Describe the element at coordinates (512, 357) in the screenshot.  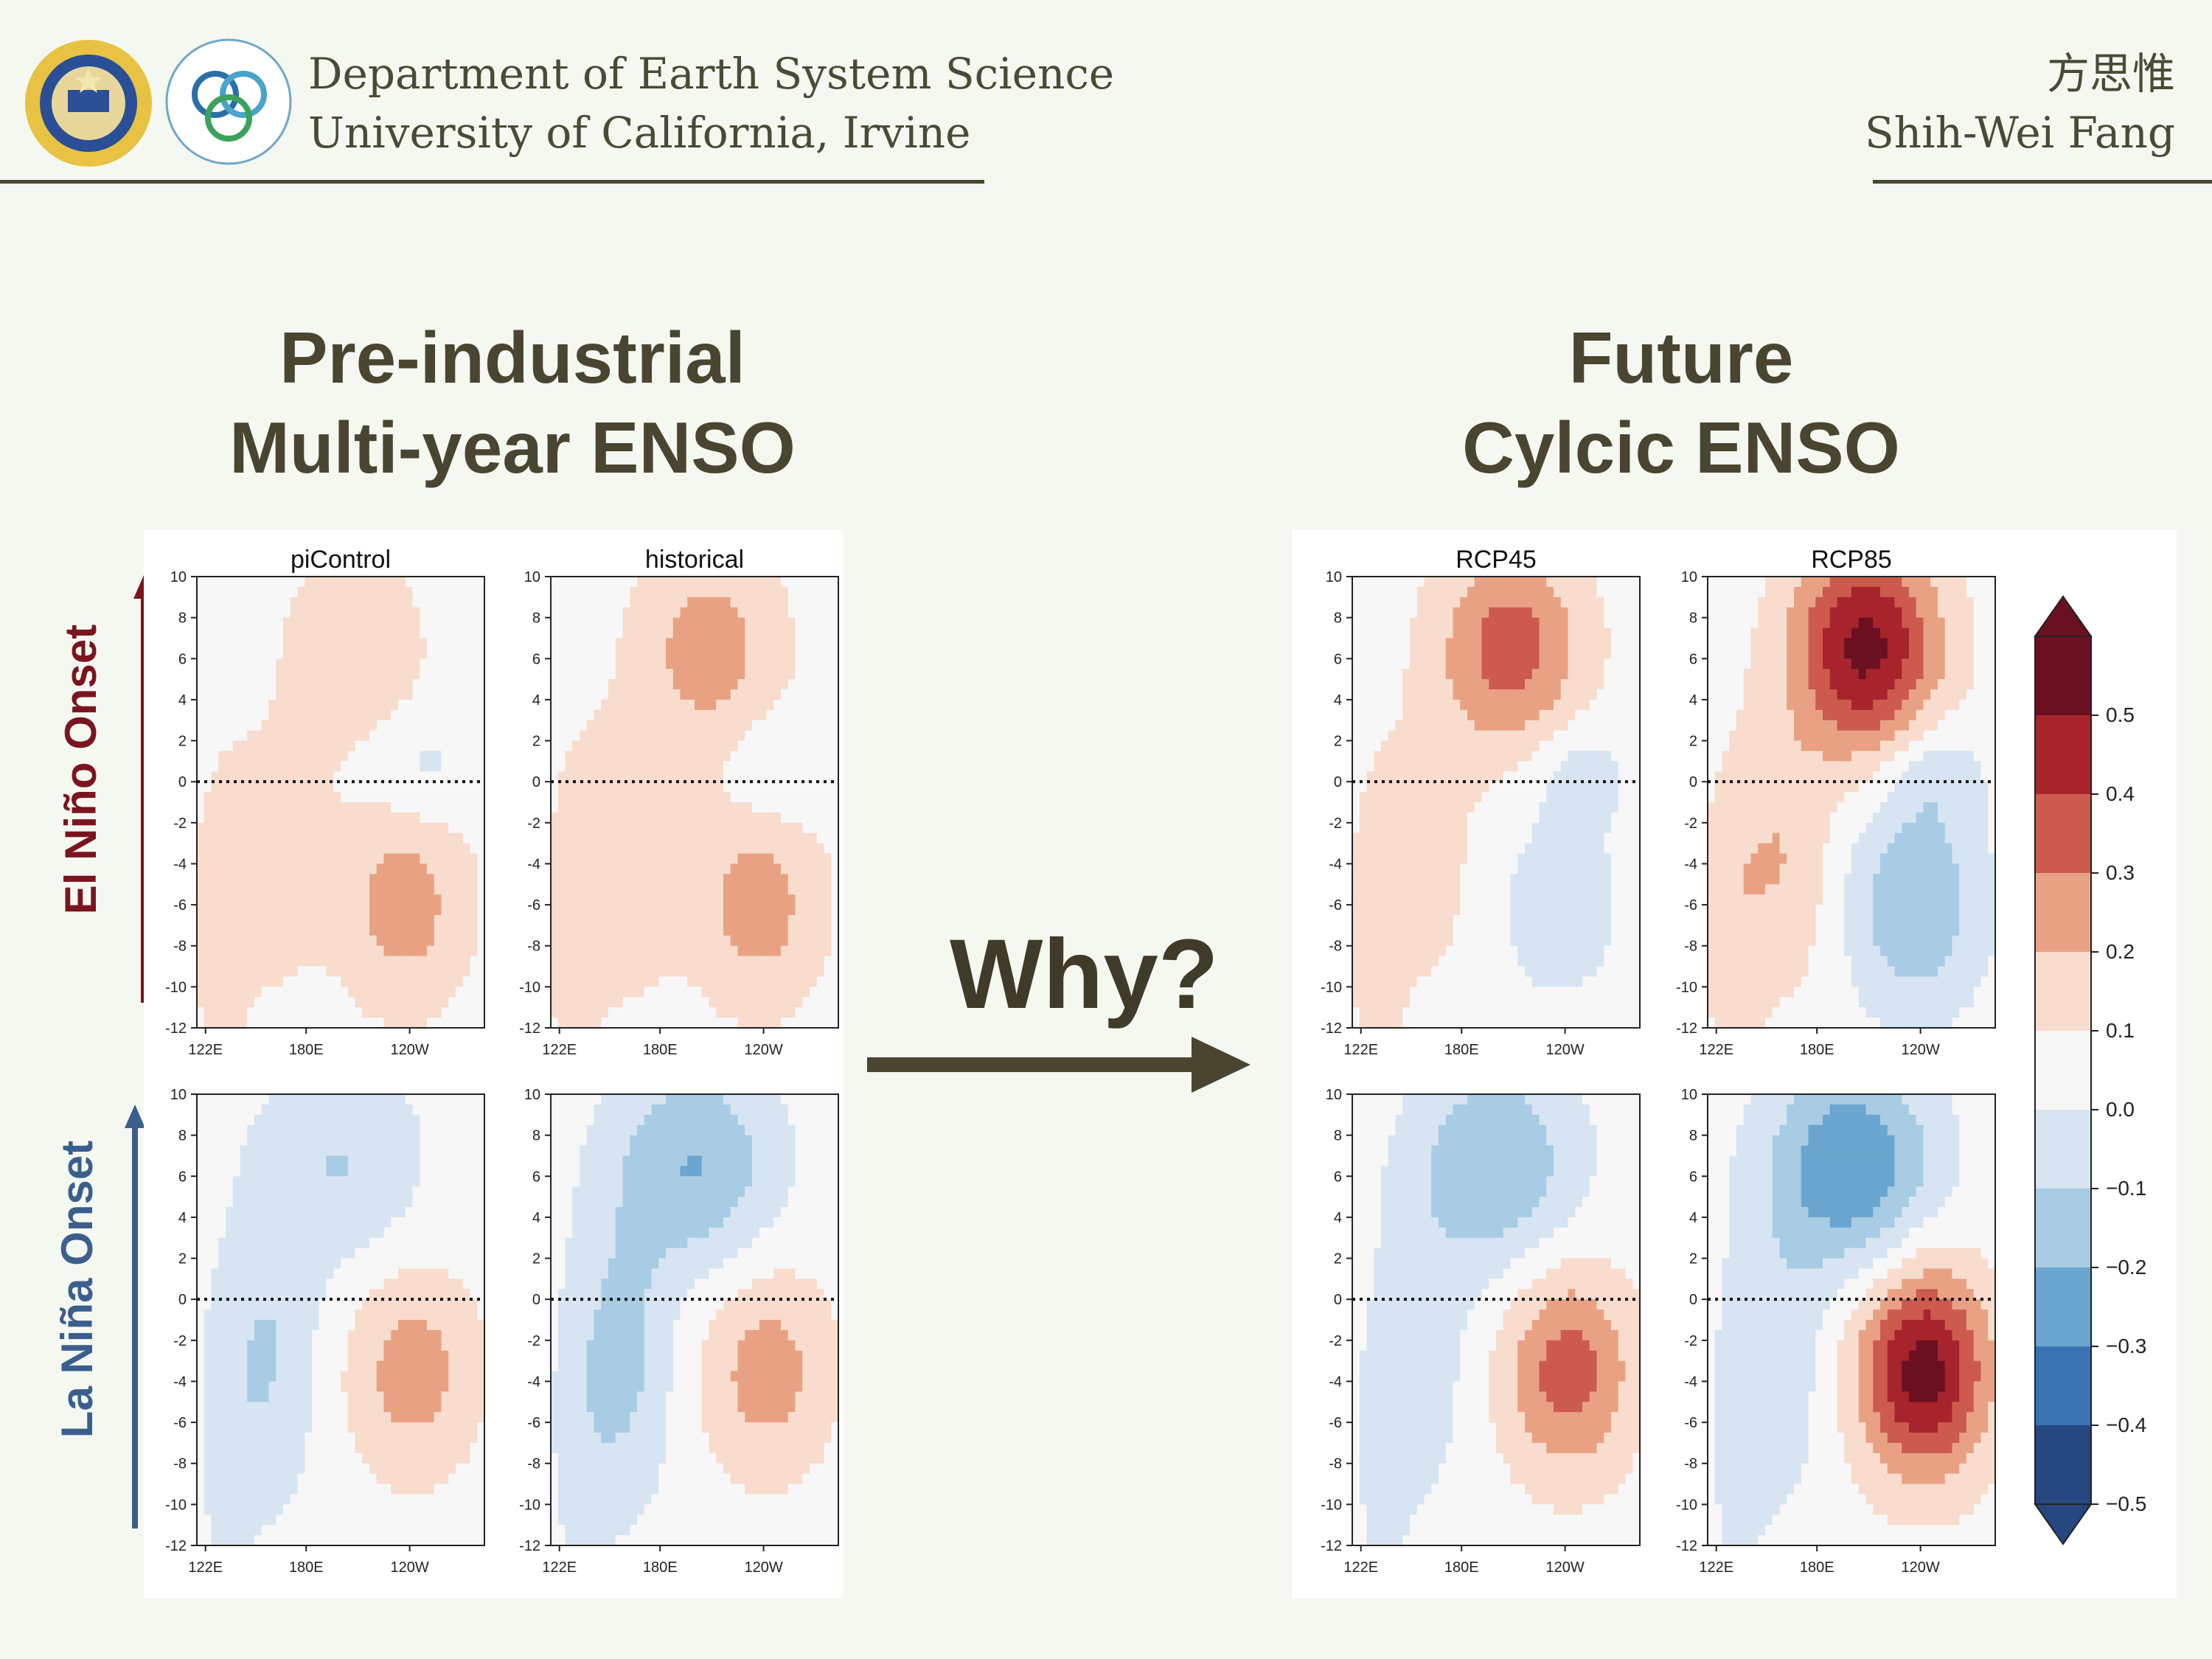
I see `title-line: Pre-industrial` at that location.